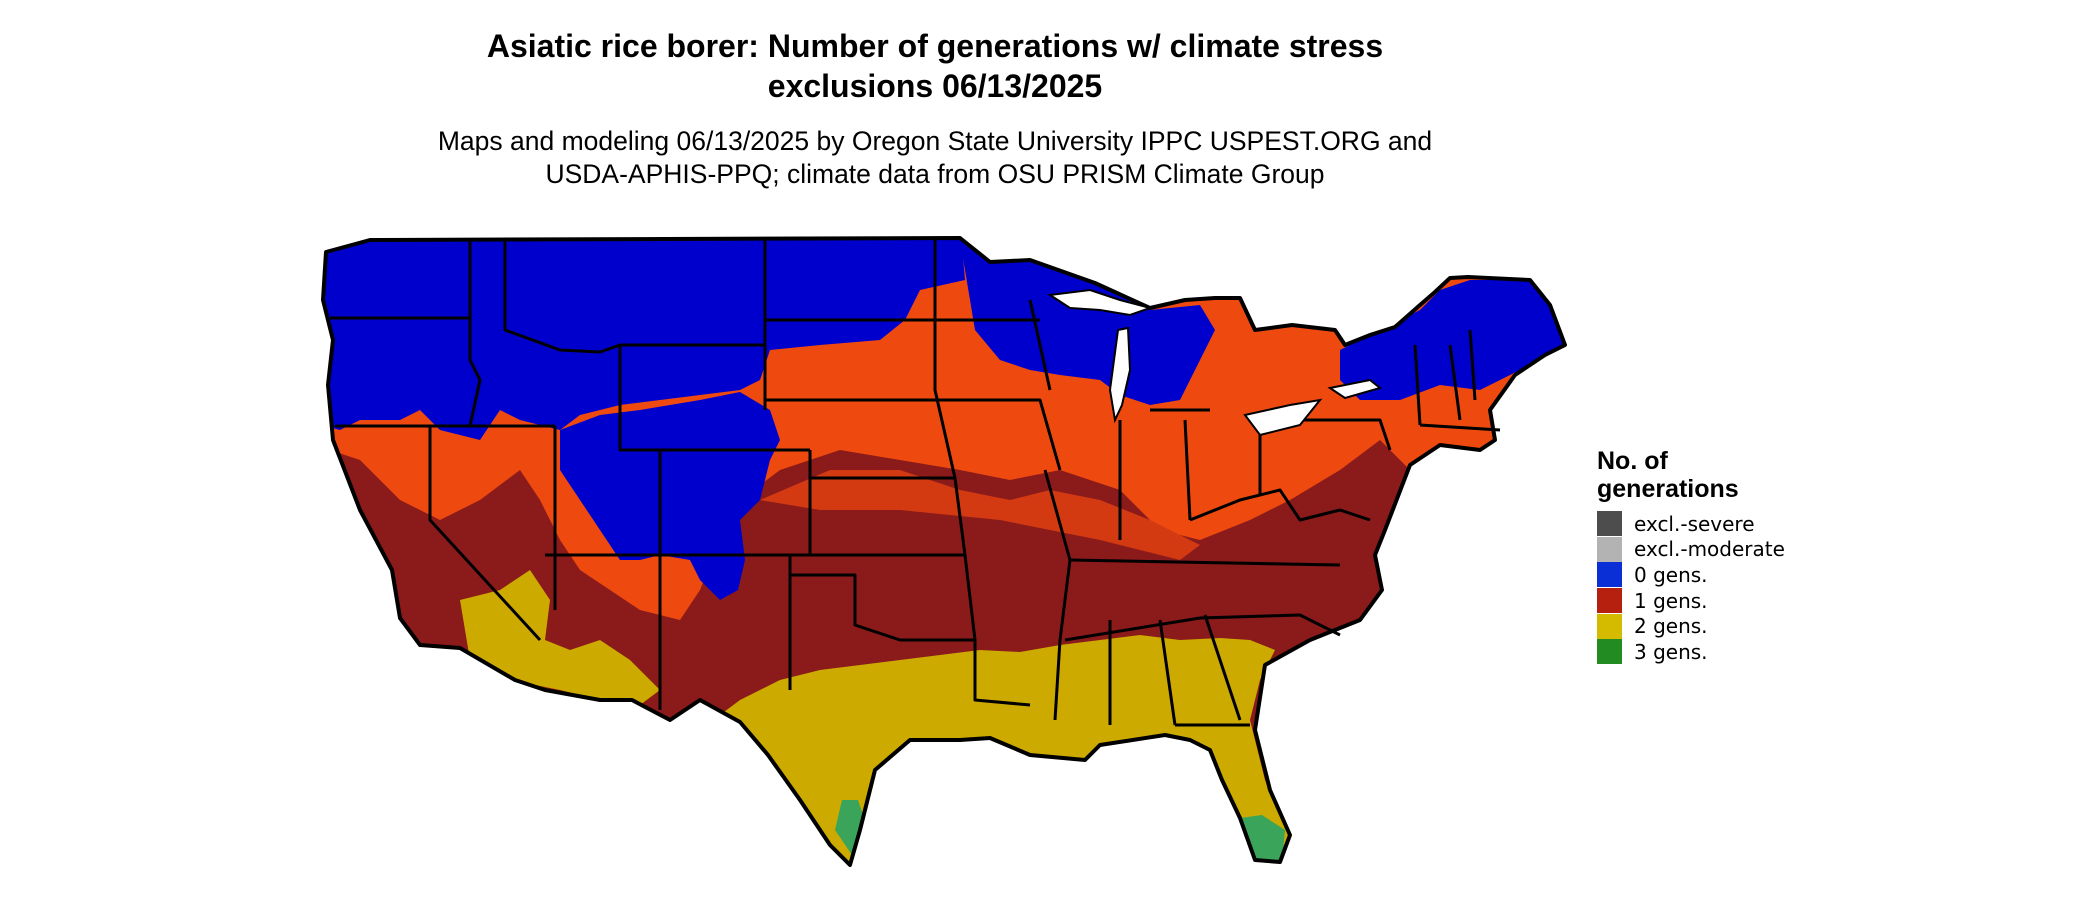 Image resolution: width=2100 pixels, height=900 pixels. What do you see at coordinates (1452, 340) in the screenshot?
I see `fill-zero-gen-northeast` at bounding box center [1452, 340].